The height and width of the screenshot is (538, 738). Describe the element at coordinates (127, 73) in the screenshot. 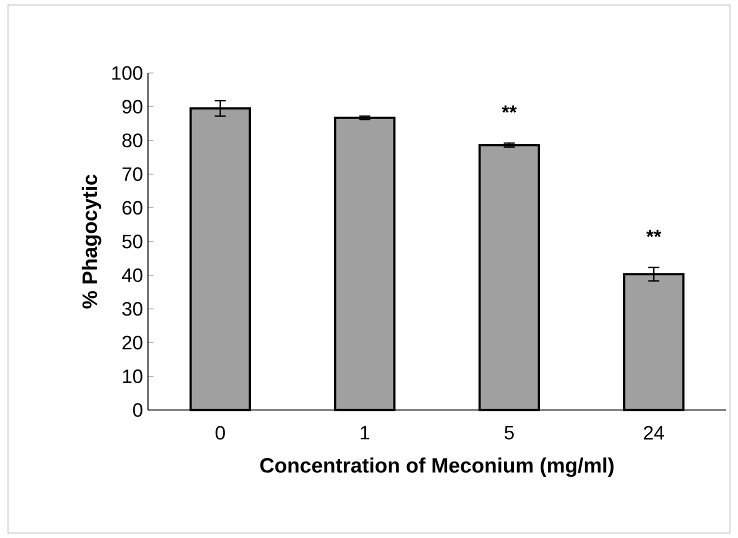

I see `y-tick-label: 100` at that location.